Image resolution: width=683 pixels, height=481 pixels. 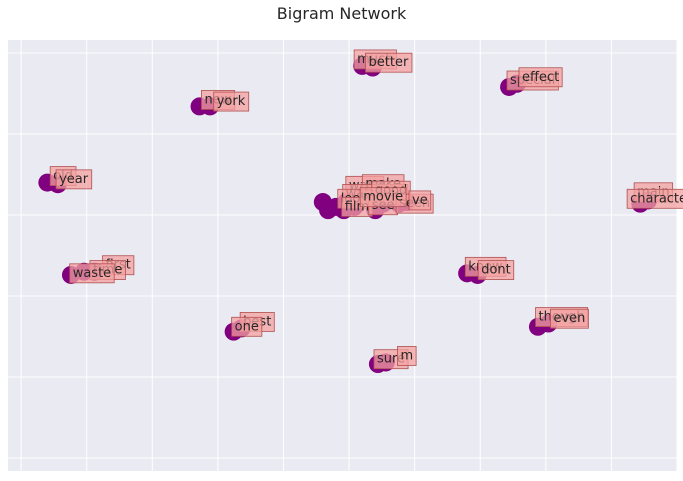 I want to click on chart-title: Bigram Network, so click(x=341, y=13).